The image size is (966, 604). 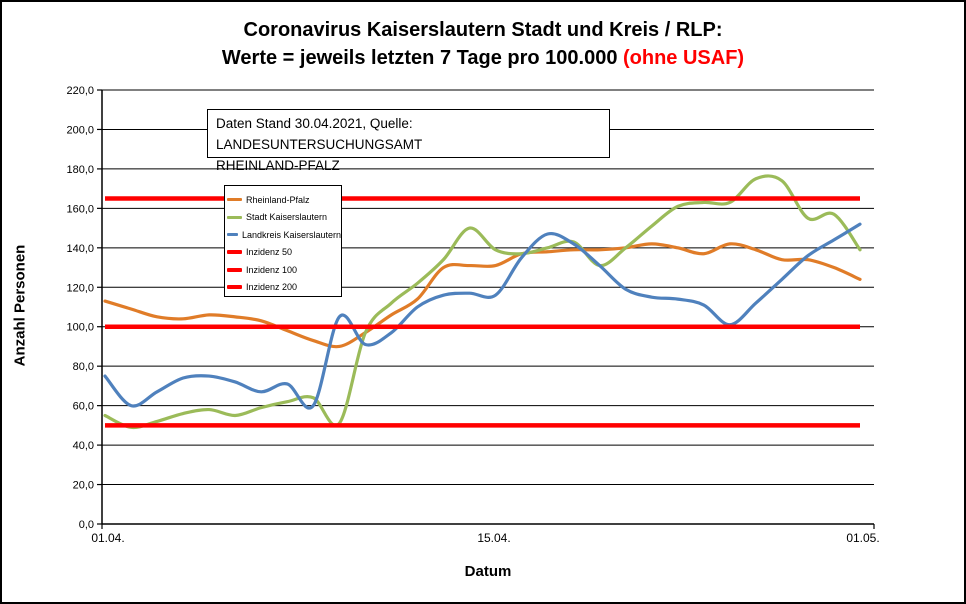 What do you see at coordinates (278, 165) in the screenshot?
I see `data-source-line2: RHEINLAND-PFALZ` at bounding box center [278, 165].